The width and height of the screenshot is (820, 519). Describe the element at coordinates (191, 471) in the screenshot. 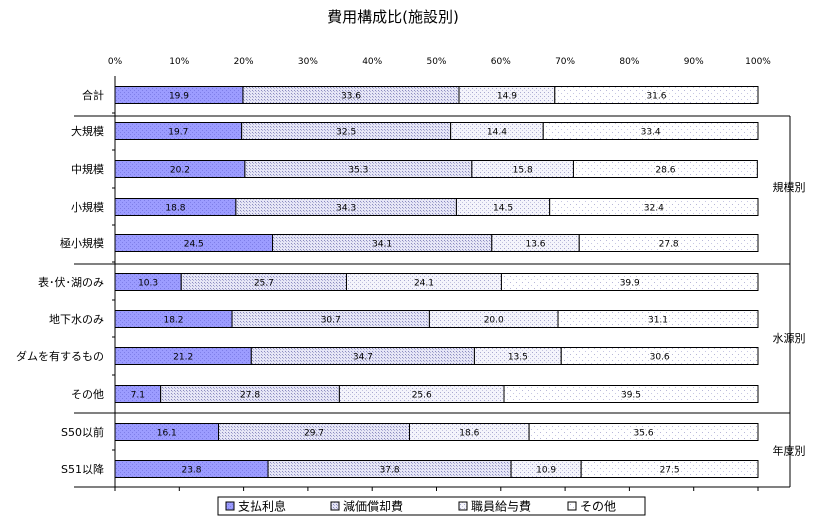

I see `data-label: 23.8` at that location.